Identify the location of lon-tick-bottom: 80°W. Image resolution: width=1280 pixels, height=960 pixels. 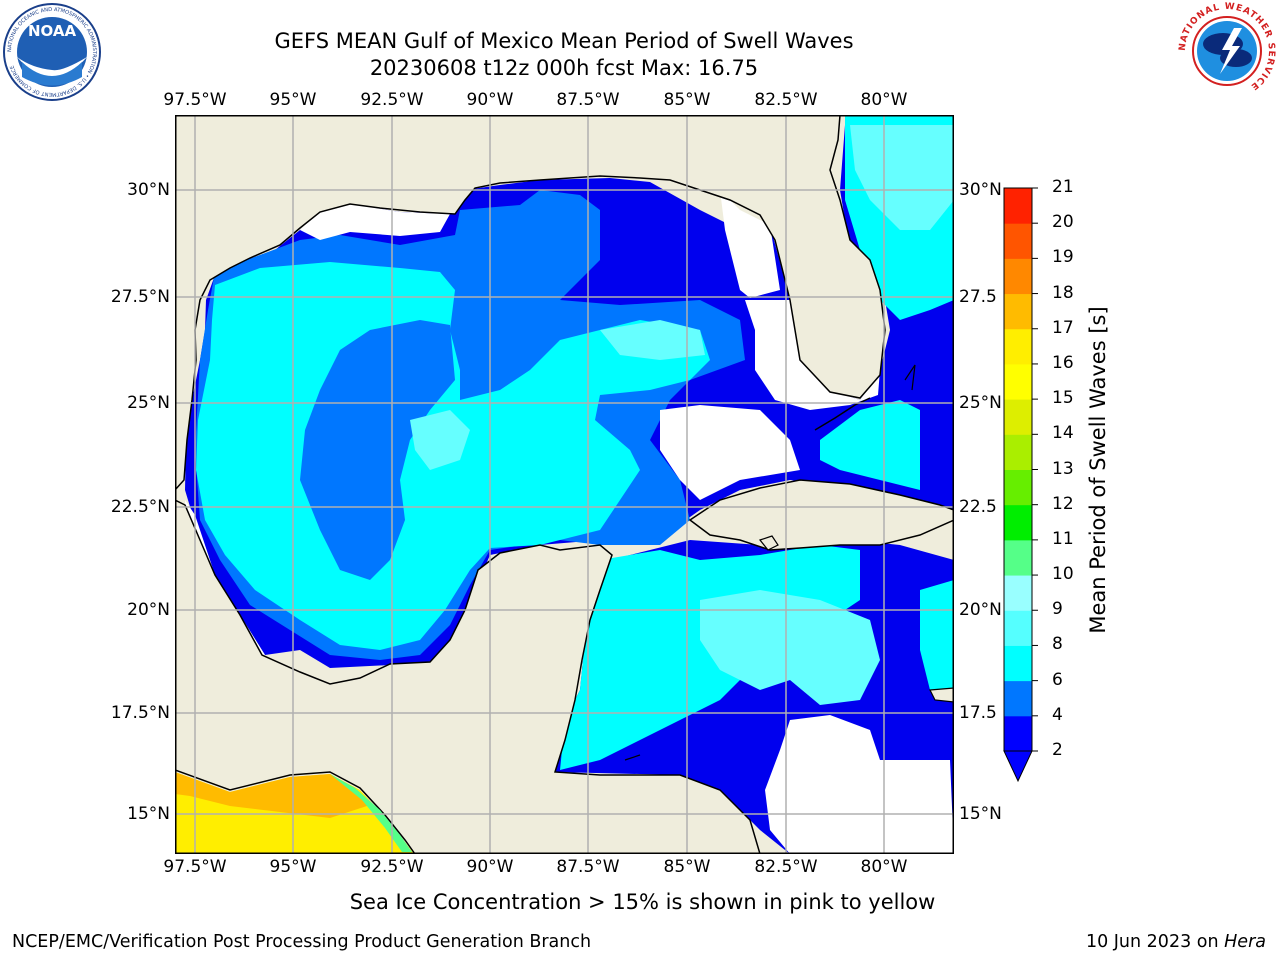
(884, 867).